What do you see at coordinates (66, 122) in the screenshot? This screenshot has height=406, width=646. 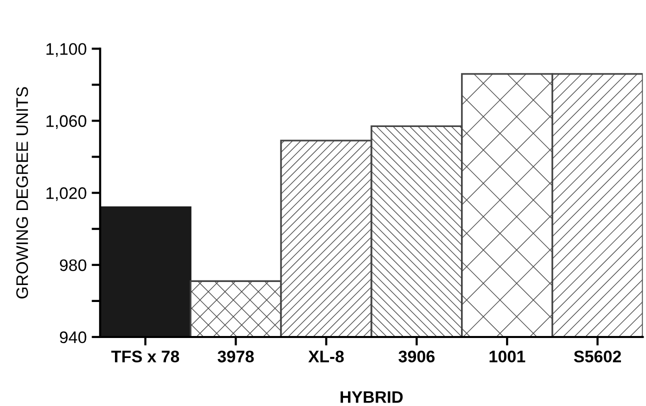 I see `y-tick-label: 1,060` at bounding box center [66, 122].